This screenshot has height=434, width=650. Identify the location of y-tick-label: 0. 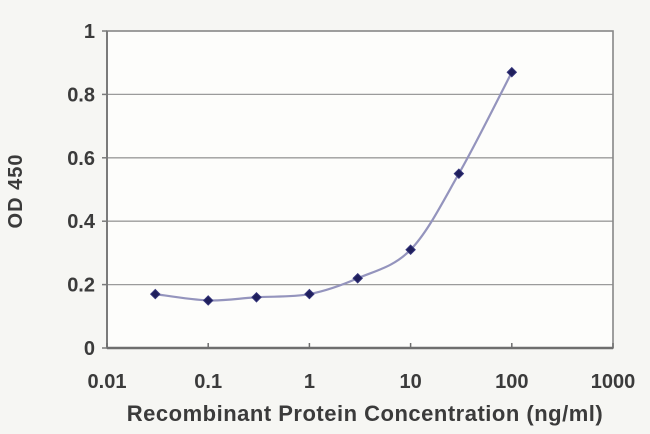
(89, 349).